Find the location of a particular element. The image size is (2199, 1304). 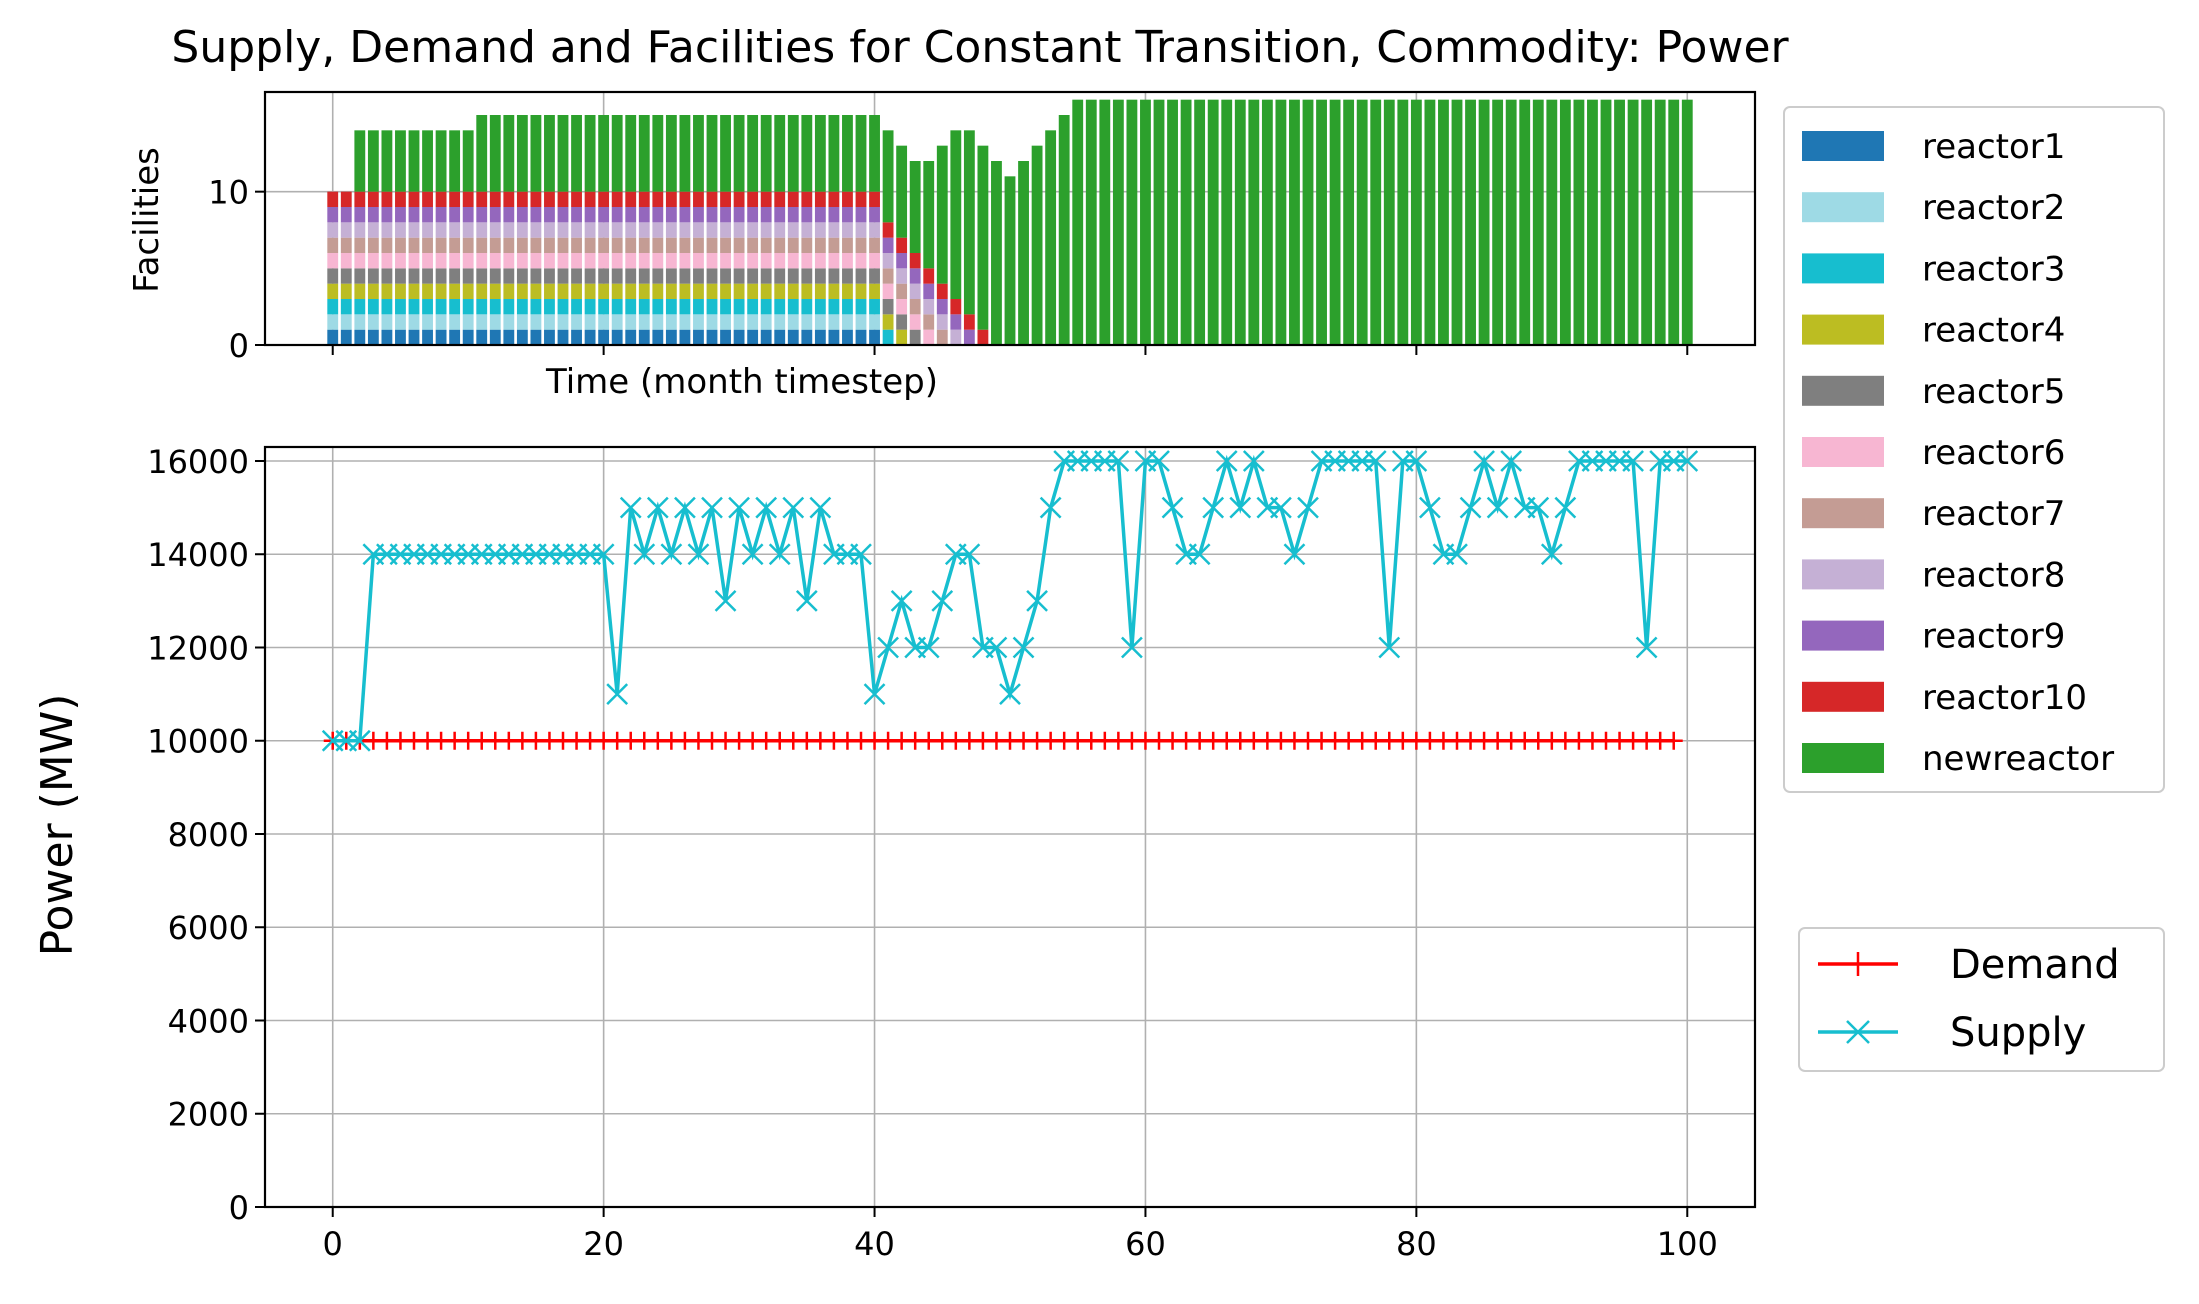

legend-swatch-reactor1 is located at coordinates (1843, 146).